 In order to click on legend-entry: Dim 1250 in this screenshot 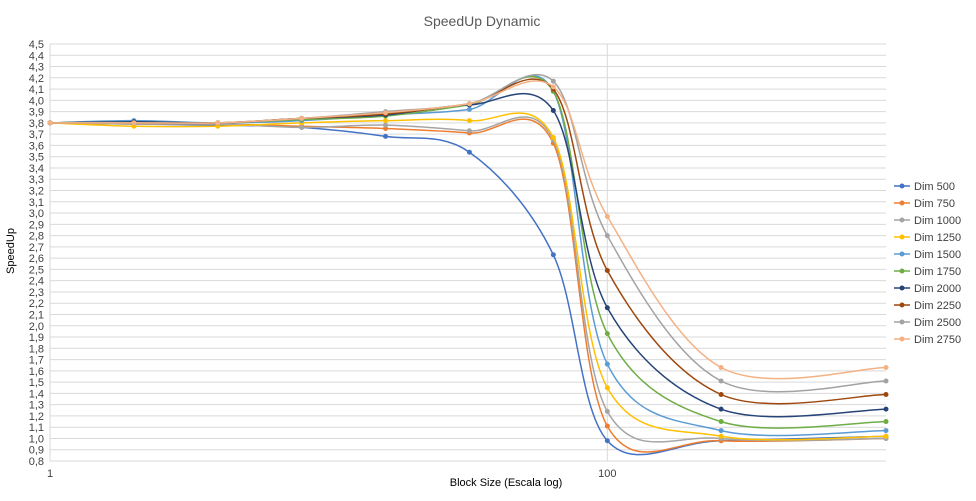, I will do `click(937, 238)`.